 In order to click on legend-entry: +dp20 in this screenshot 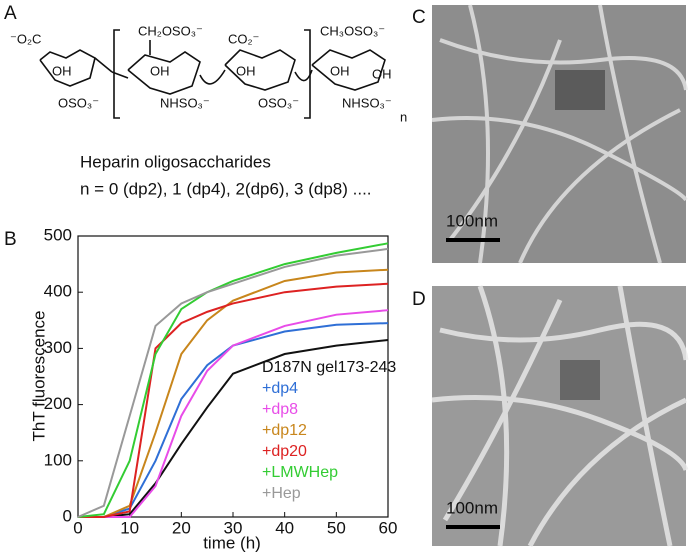, I will do `click(284, 451)`.